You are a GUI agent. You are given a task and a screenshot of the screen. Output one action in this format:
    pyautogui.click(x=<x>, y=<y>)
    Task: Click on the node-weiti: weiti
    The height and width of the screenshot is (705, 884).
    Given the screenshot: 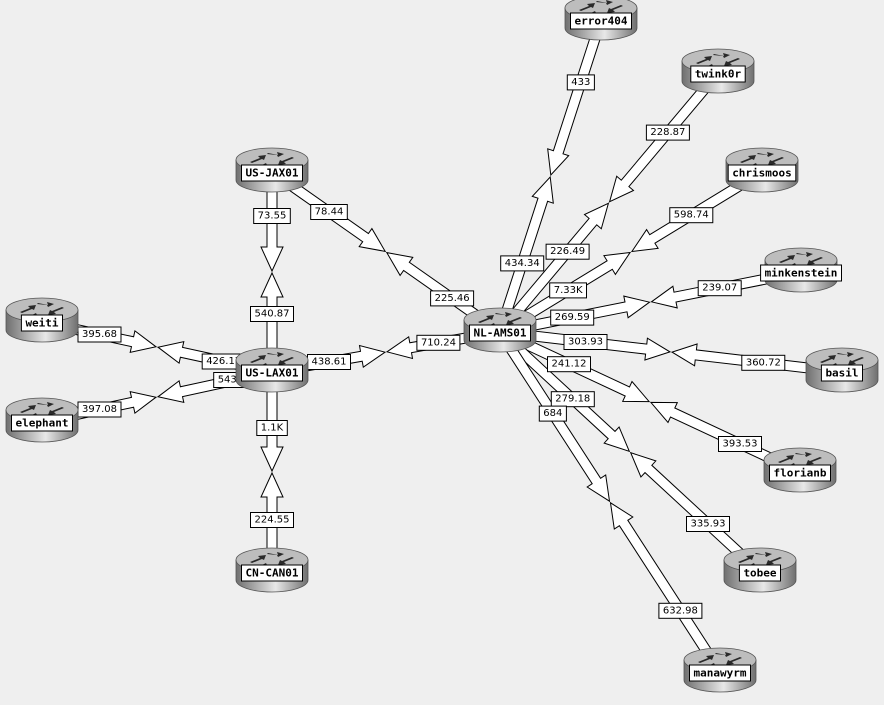 What is the action you would take?
    pyautogui.click(x=42, y=320)
    